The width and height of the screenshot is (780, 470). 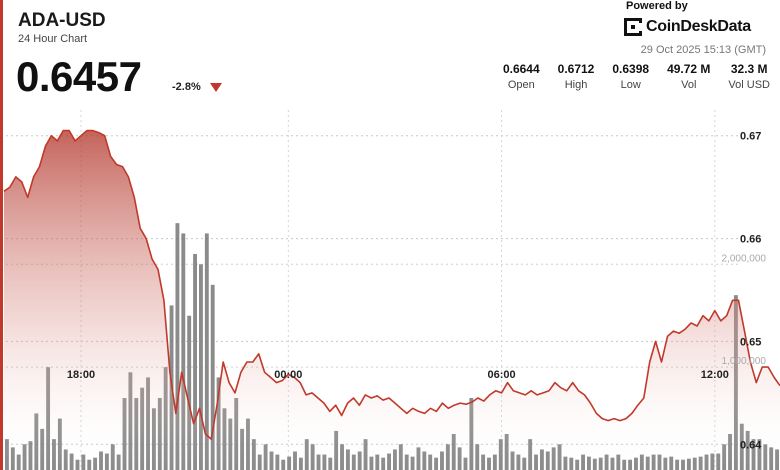 I want to click on price-tick-label: 0.64, so click(x=751, y=445).